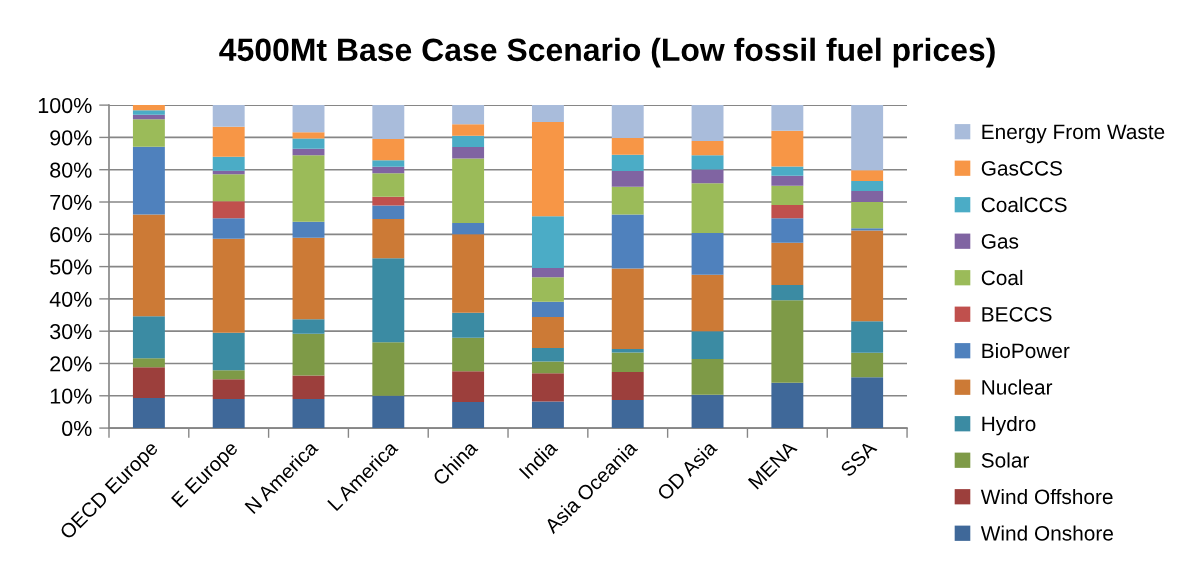 The height and width of the screenshot is (584, 1203). I want to click on legend-label: Coal, so click(1002, 277).